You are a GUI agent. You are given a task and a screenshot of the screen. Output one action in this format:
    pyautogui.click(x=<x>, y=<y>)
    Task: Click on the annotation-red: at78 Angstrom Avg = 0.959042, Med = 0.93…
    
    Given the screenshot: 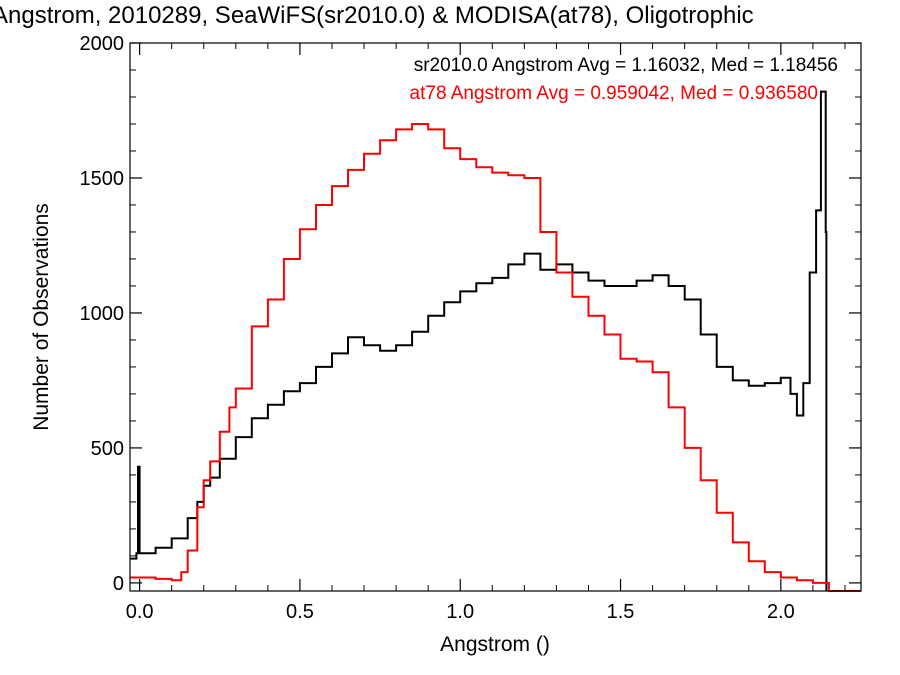 What is the action you would take?
    pyautogui.click(x=614, y=93)
    